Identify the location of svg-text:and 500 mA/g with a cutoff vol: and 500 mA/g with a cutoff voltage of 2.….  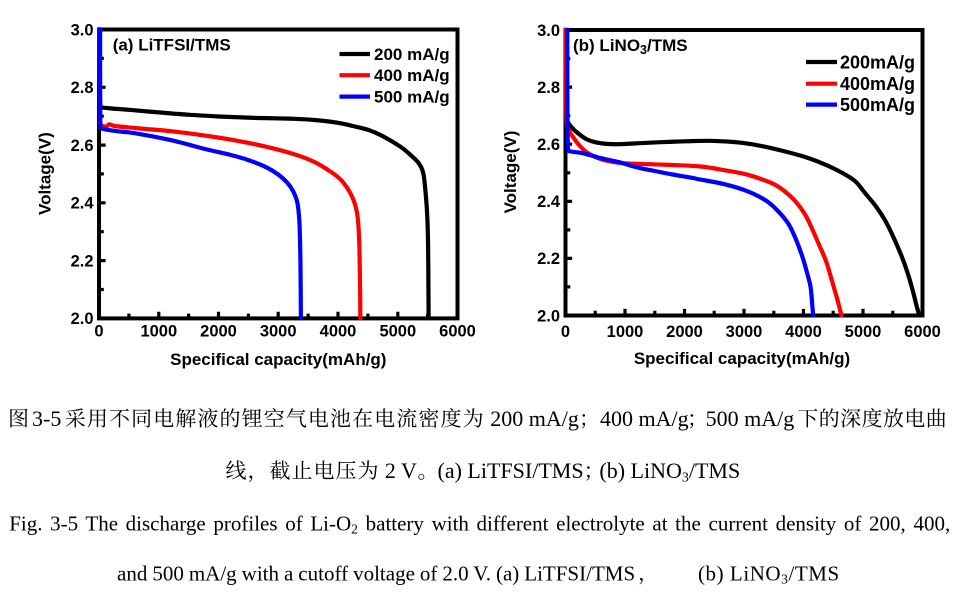
(376, 573).